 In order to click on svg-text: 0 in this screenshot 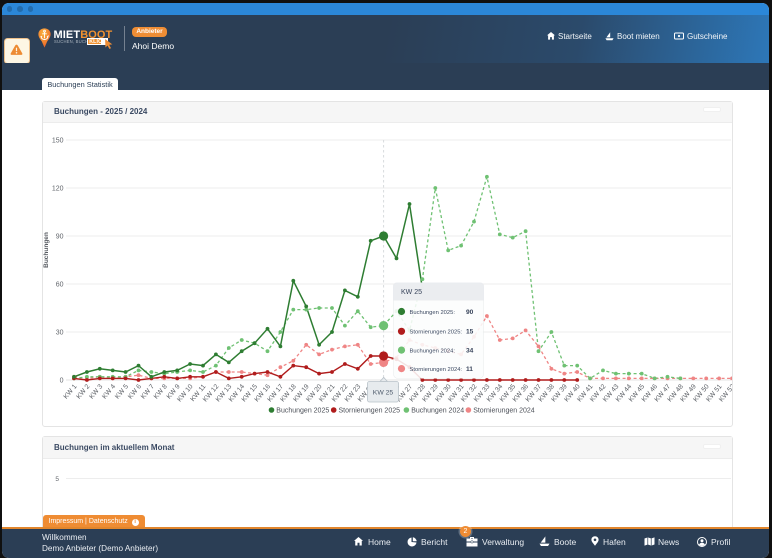, I will do `click(62, 380)`.